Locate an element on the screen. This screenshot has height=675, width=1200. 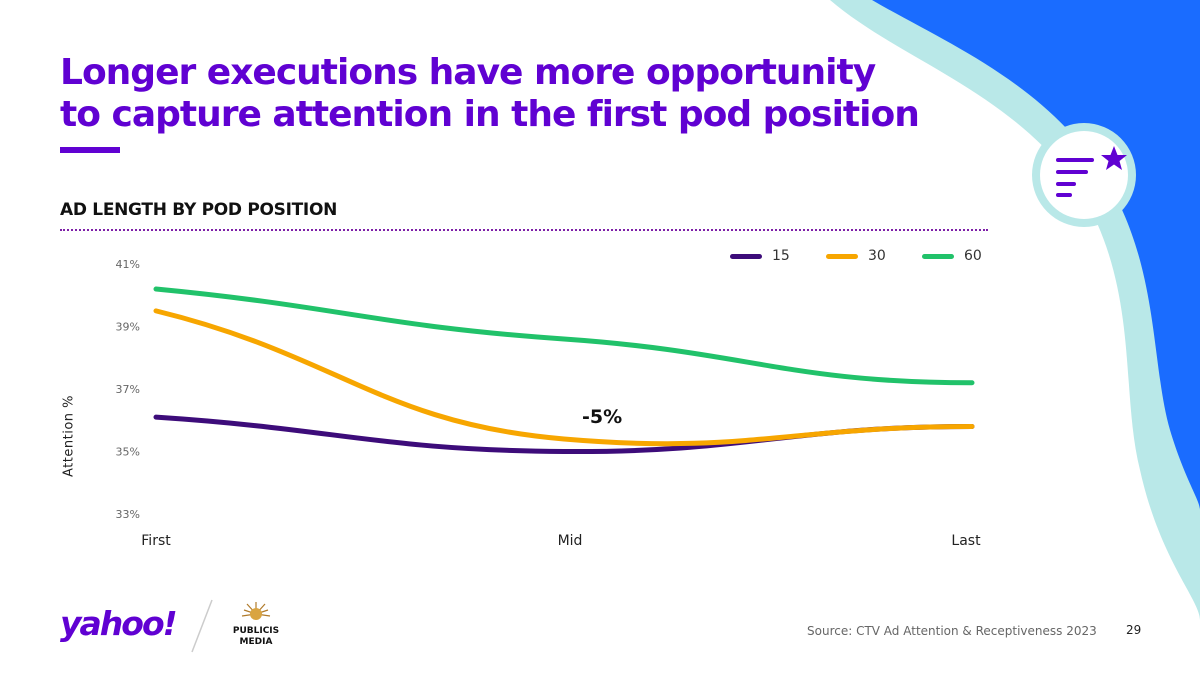
legend-item-30: 30 is located at coordinates (874, 256).